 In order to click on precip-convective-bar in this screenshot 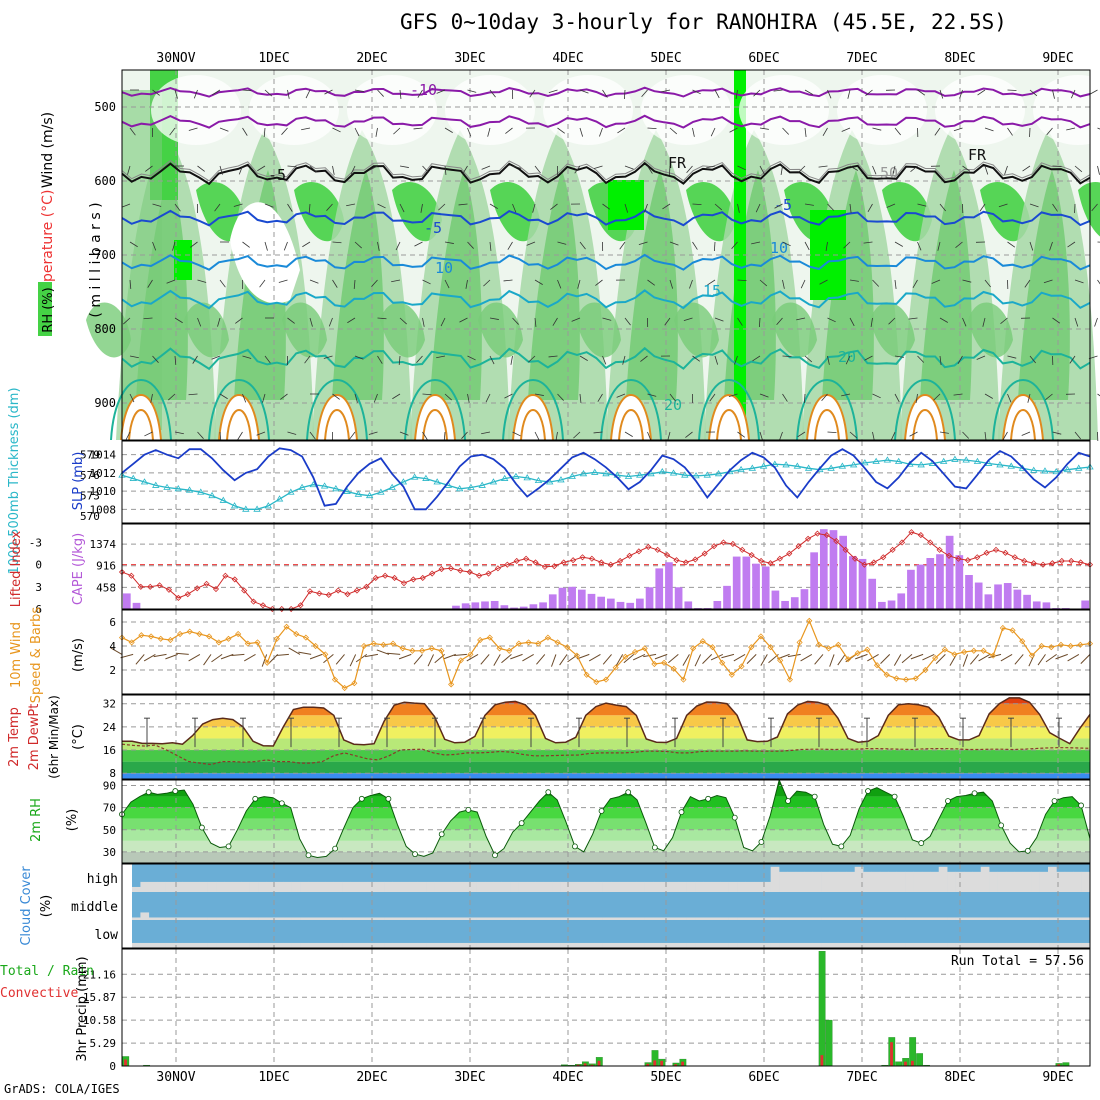, I will do `click(682, 1063)`.